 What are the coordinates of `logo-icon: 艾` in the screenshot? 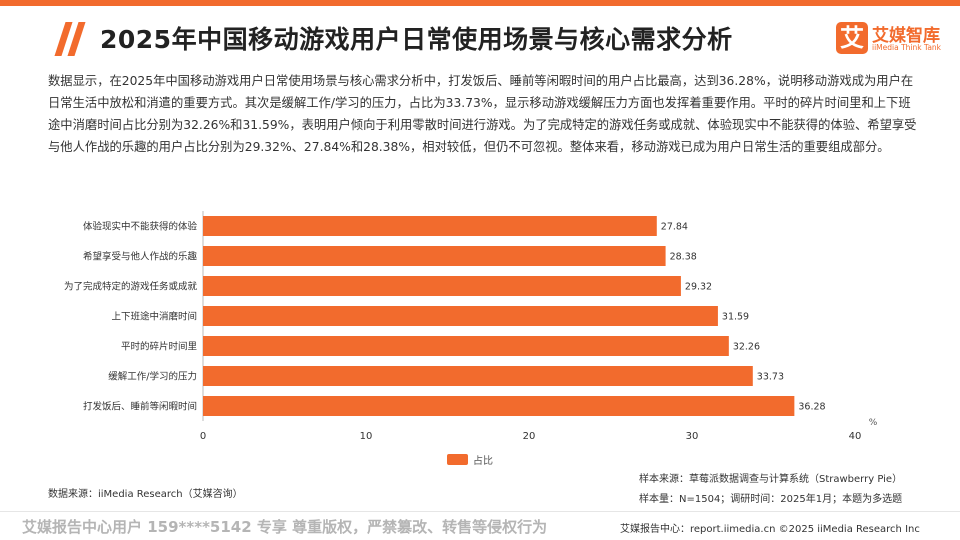 It's located at (852, 38).